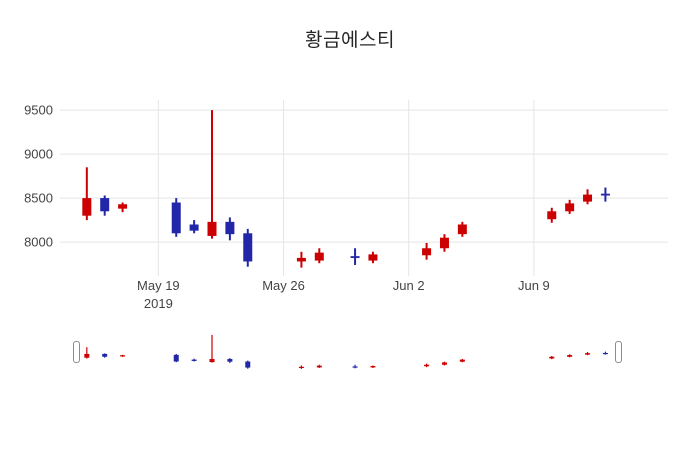 The image size is (700, 450). I want to click on chart-title: 황금에스티, so click(350, 40).